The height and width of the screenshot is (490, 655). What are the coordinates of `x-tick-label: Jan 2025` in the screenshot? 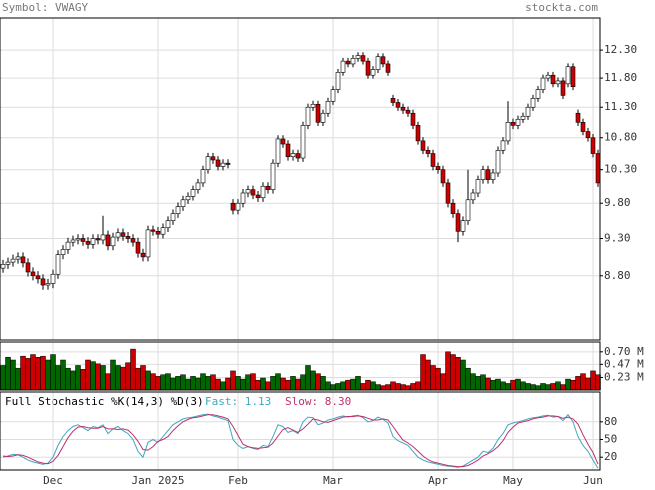 It's located at (158, 480).